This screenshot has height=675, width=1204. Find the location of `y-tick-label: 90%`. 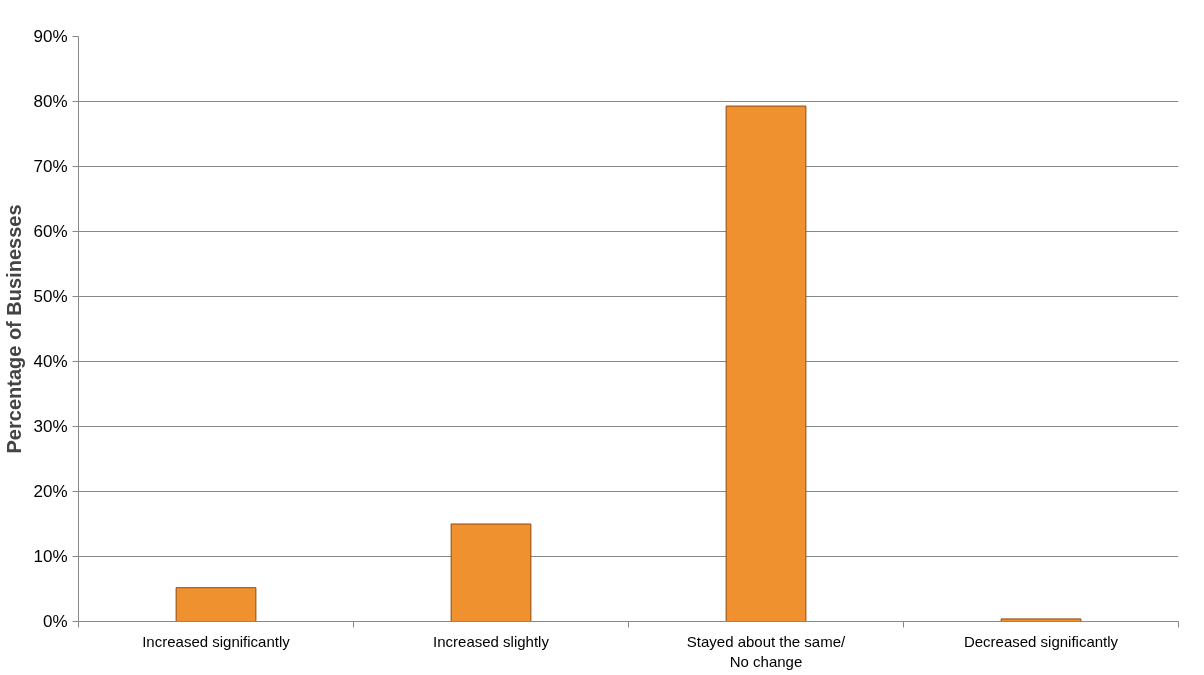

y-tick-label: 90% is located at coordinates (50, 36).